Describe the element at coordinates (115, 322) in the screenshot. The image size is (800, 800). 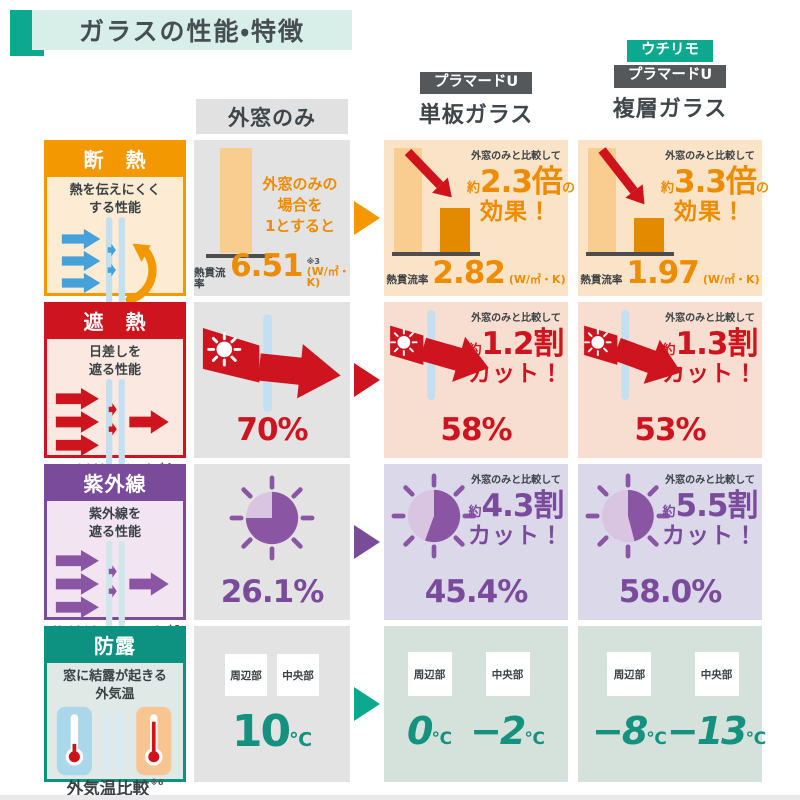
I see `row-title-shading: 遮 熱` at that location.